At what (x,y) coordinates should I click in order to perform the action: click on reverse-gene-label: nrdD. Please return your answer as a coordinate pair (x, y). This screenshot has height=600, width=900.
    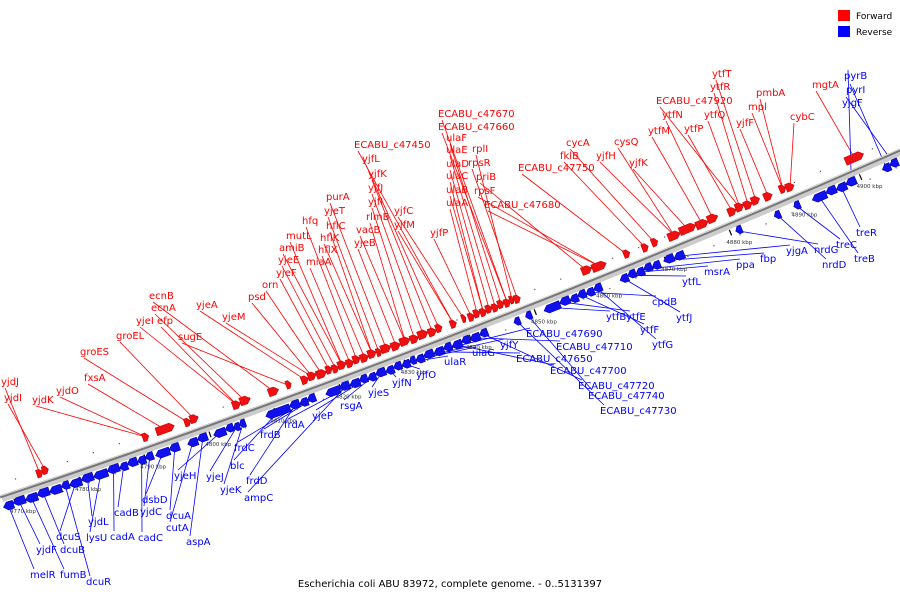
    Looking at the image, I should click on (834, 265).